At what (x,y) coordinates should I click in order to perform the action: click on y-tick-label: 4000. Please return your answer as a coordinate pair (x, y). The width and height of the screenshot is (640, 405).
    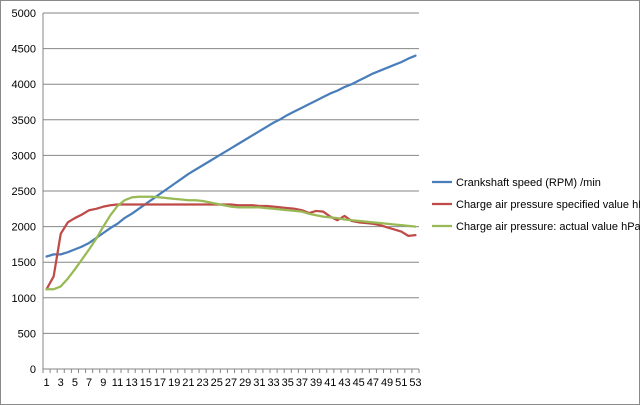
    Looking at the image, I should click on (24, 85).